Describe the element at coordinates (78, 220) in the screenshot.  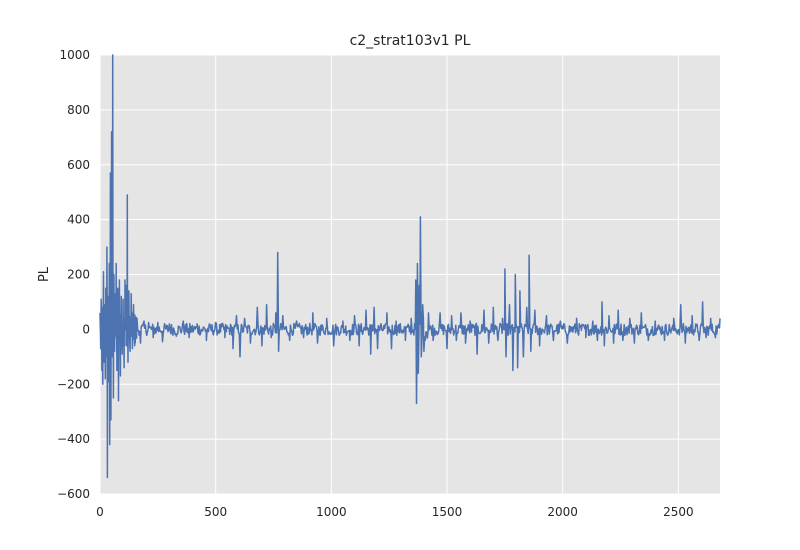
I see `y-tick-label: 400` at that location.